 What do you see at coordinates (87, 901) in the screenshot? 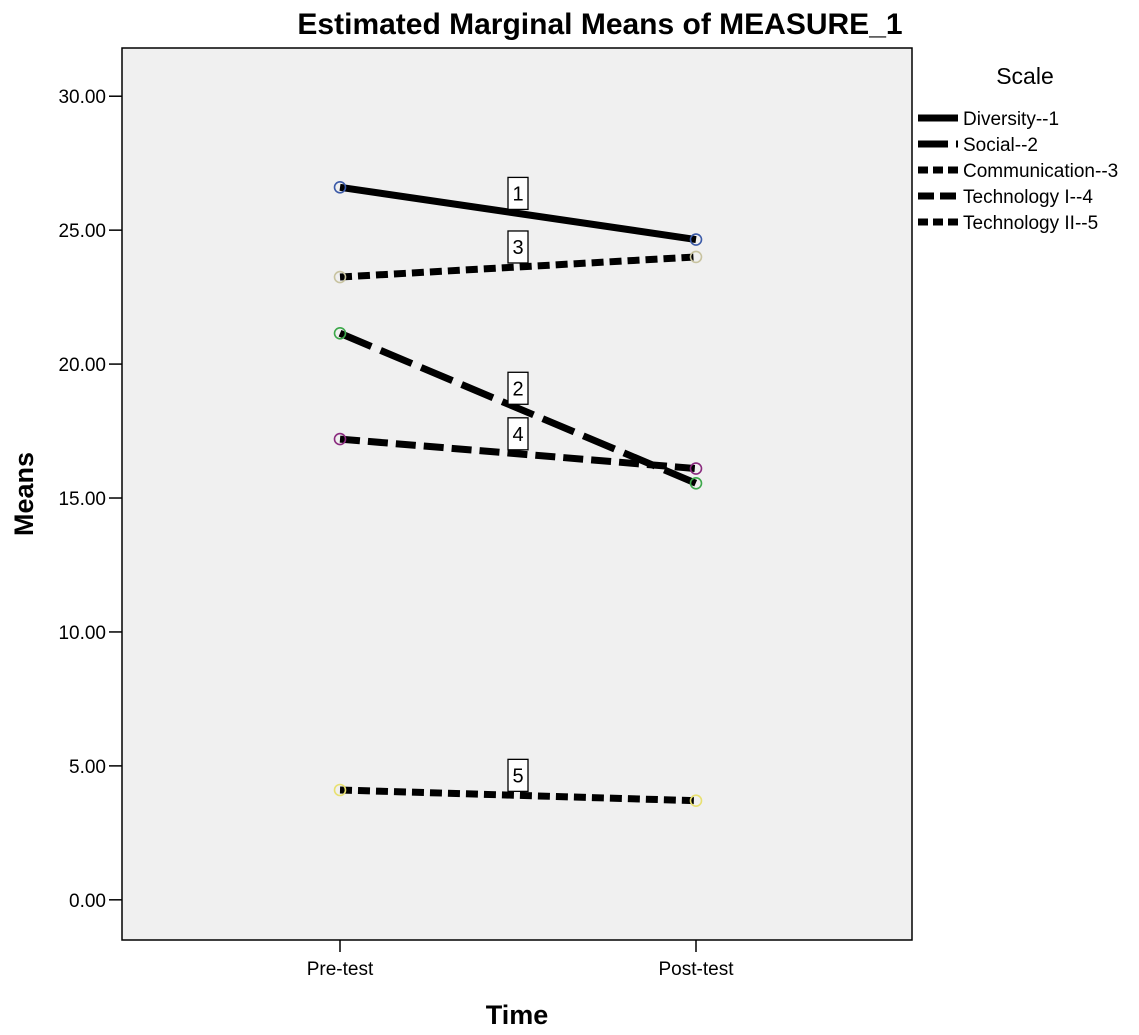
I see `y-tick-label: 0.00` at bounding box center [87, 901].